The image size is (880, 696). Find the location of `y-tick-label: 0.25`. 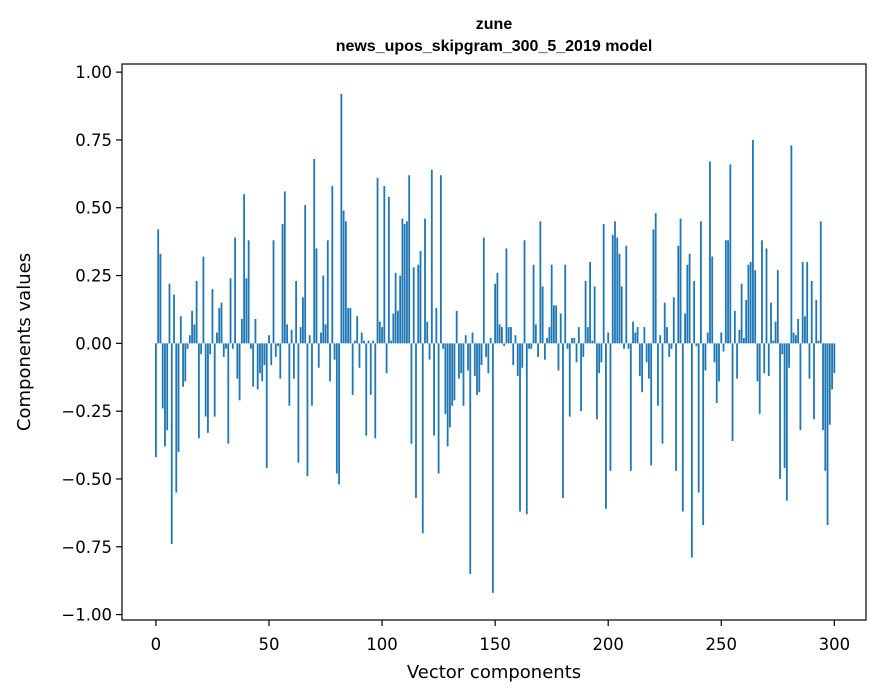

y-tick-label: 0.25 is located at coordinates (93, 276).